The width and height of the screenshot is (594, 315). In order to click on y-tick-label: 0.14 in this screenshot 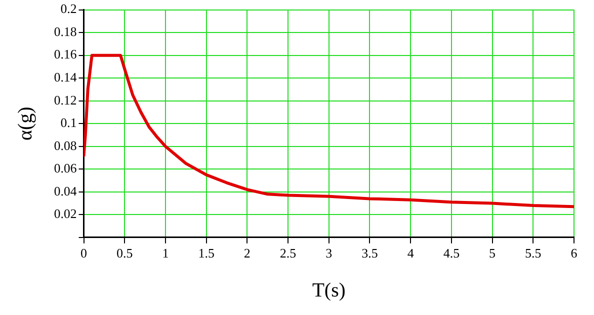, I will do `click(66, 77)`.